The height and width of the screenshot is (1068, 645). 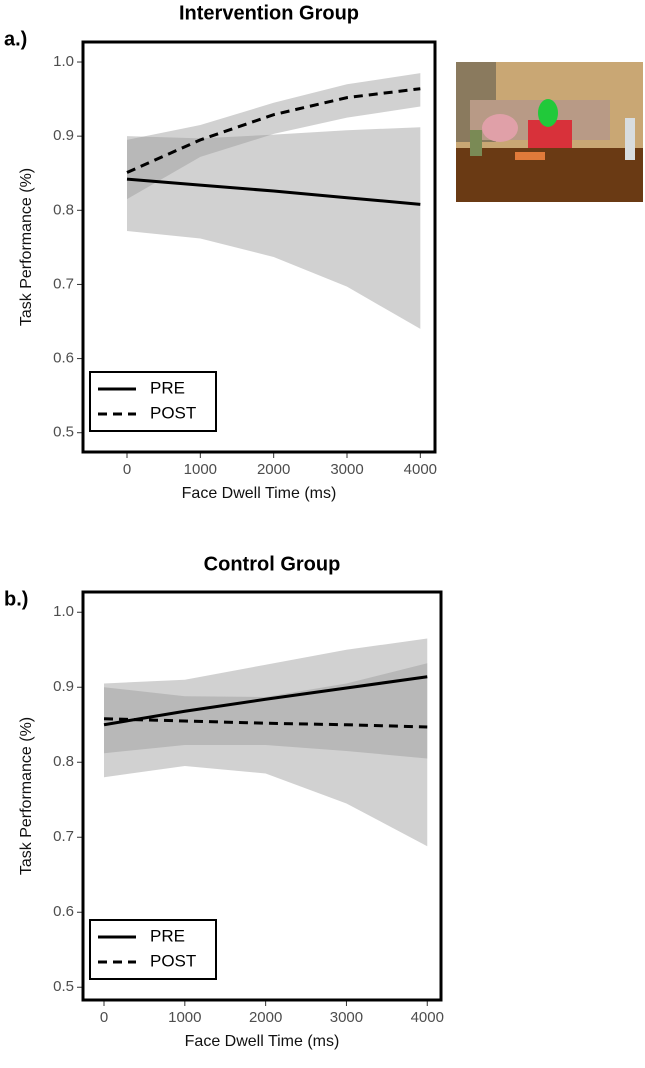 I want to click on photo-face, so click(x=548, y=113).